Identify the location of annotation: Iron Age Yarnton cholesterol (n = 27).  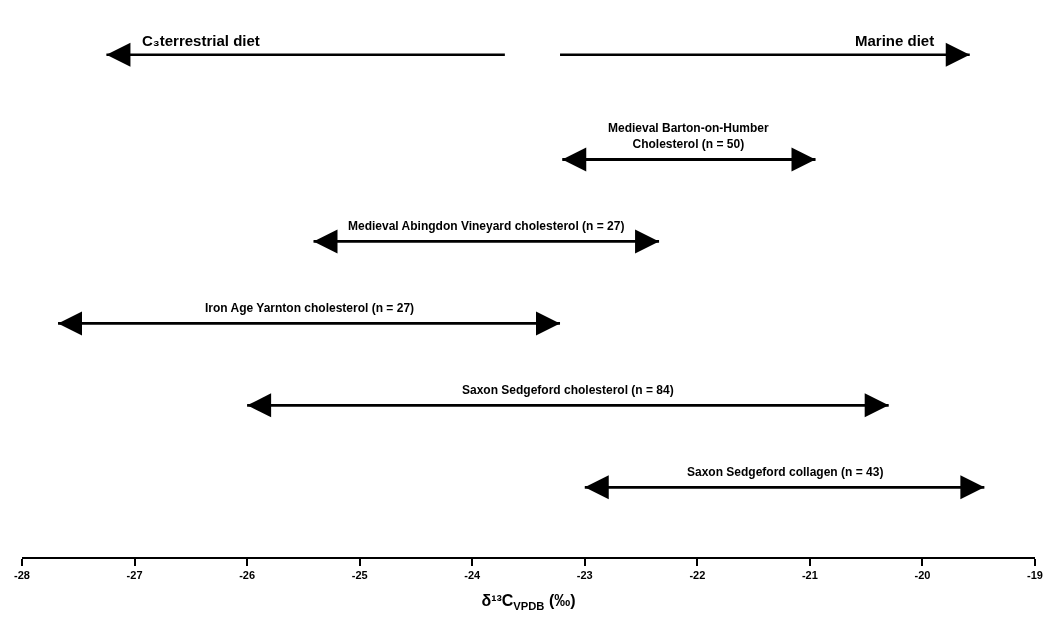
(310, 308).